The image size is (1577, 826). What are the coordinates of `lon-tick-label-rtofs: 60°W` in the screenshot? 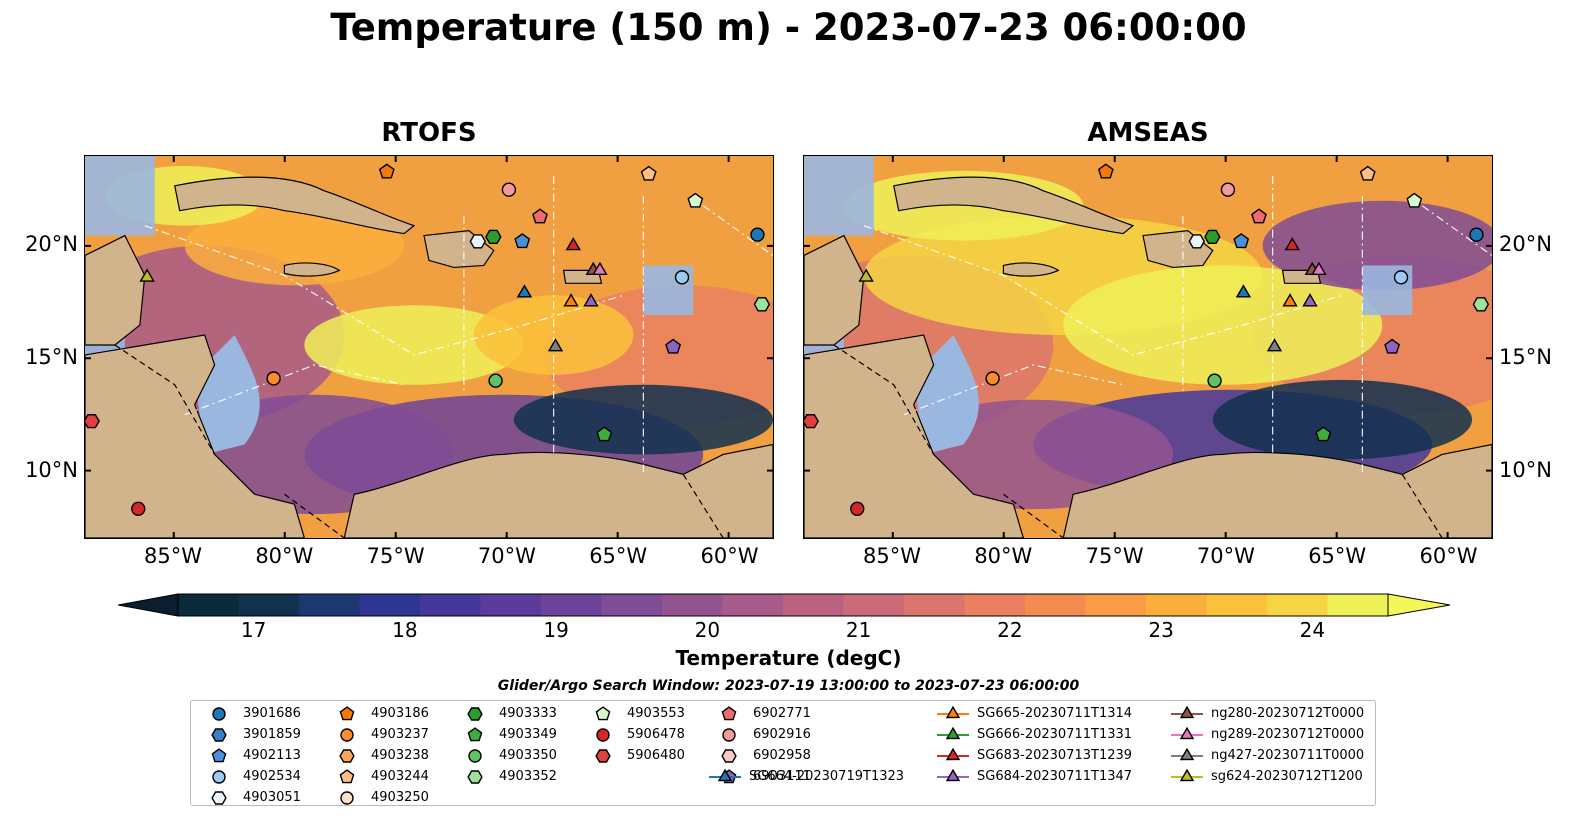 It's located at (729, 556).